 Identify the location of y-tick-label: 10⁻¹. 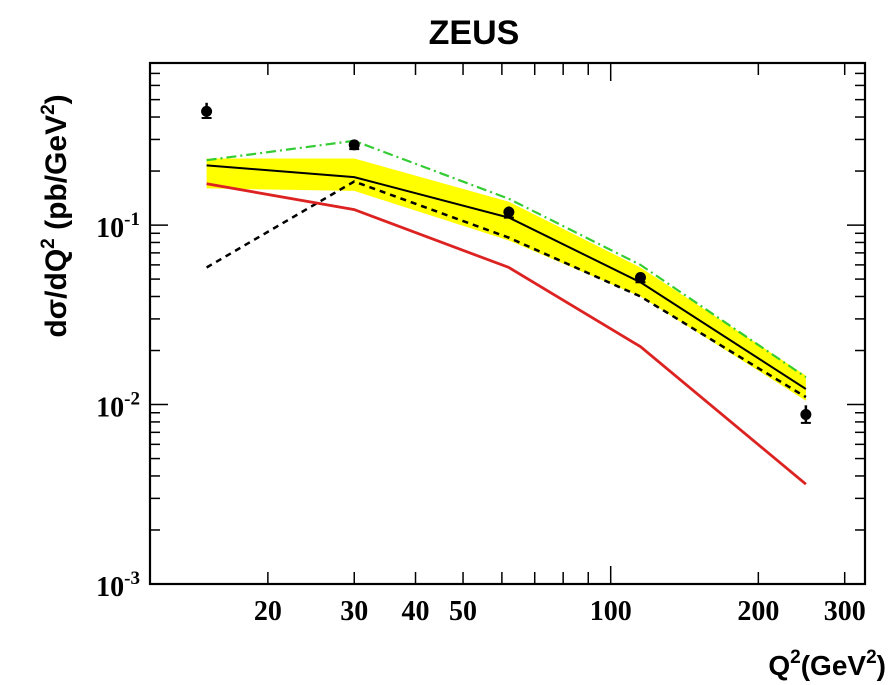
(118, 226).